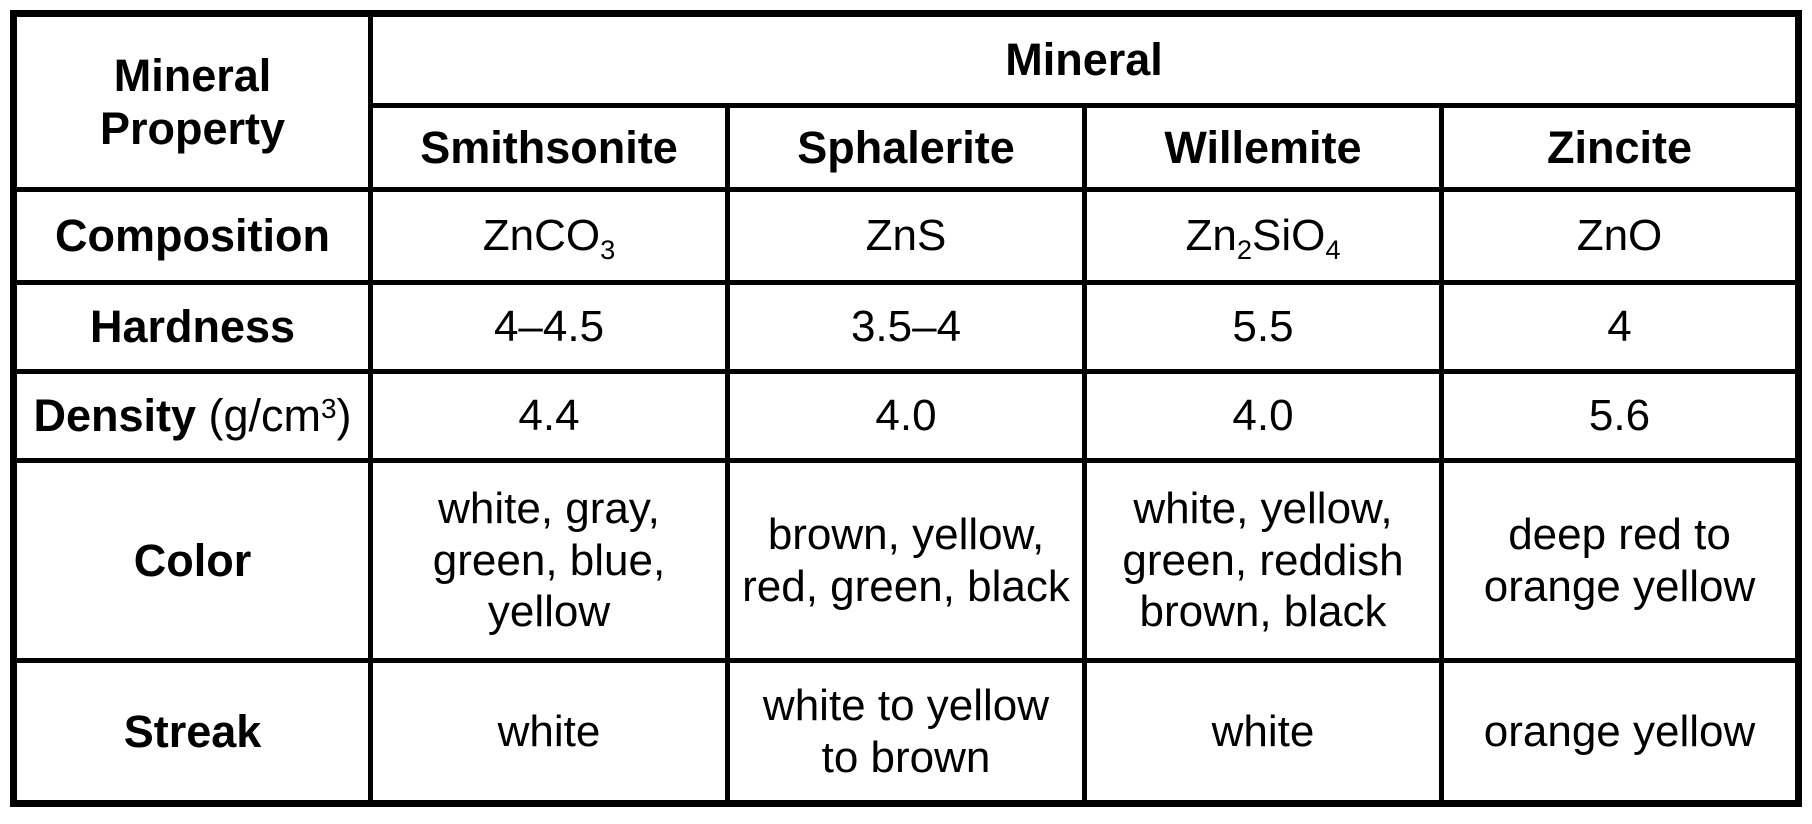 Image resolution: width=1812 pixels, height=824 pixels. I want to click on mineral-header-zincite: Zincite, so click(1620, 147).